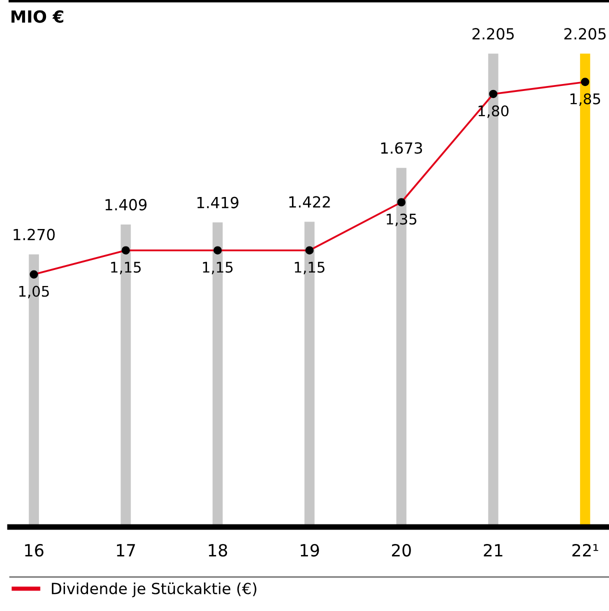 This screenshot has width=609, height=611. I want to click on data-label: 1.270, so click(34, 234).